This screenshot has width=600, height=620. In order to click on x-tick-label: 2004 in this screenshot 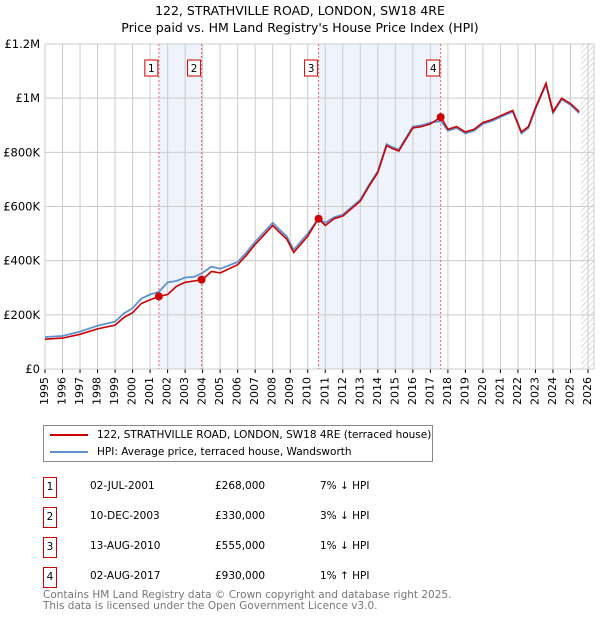, I will do `click(202, 391)`.